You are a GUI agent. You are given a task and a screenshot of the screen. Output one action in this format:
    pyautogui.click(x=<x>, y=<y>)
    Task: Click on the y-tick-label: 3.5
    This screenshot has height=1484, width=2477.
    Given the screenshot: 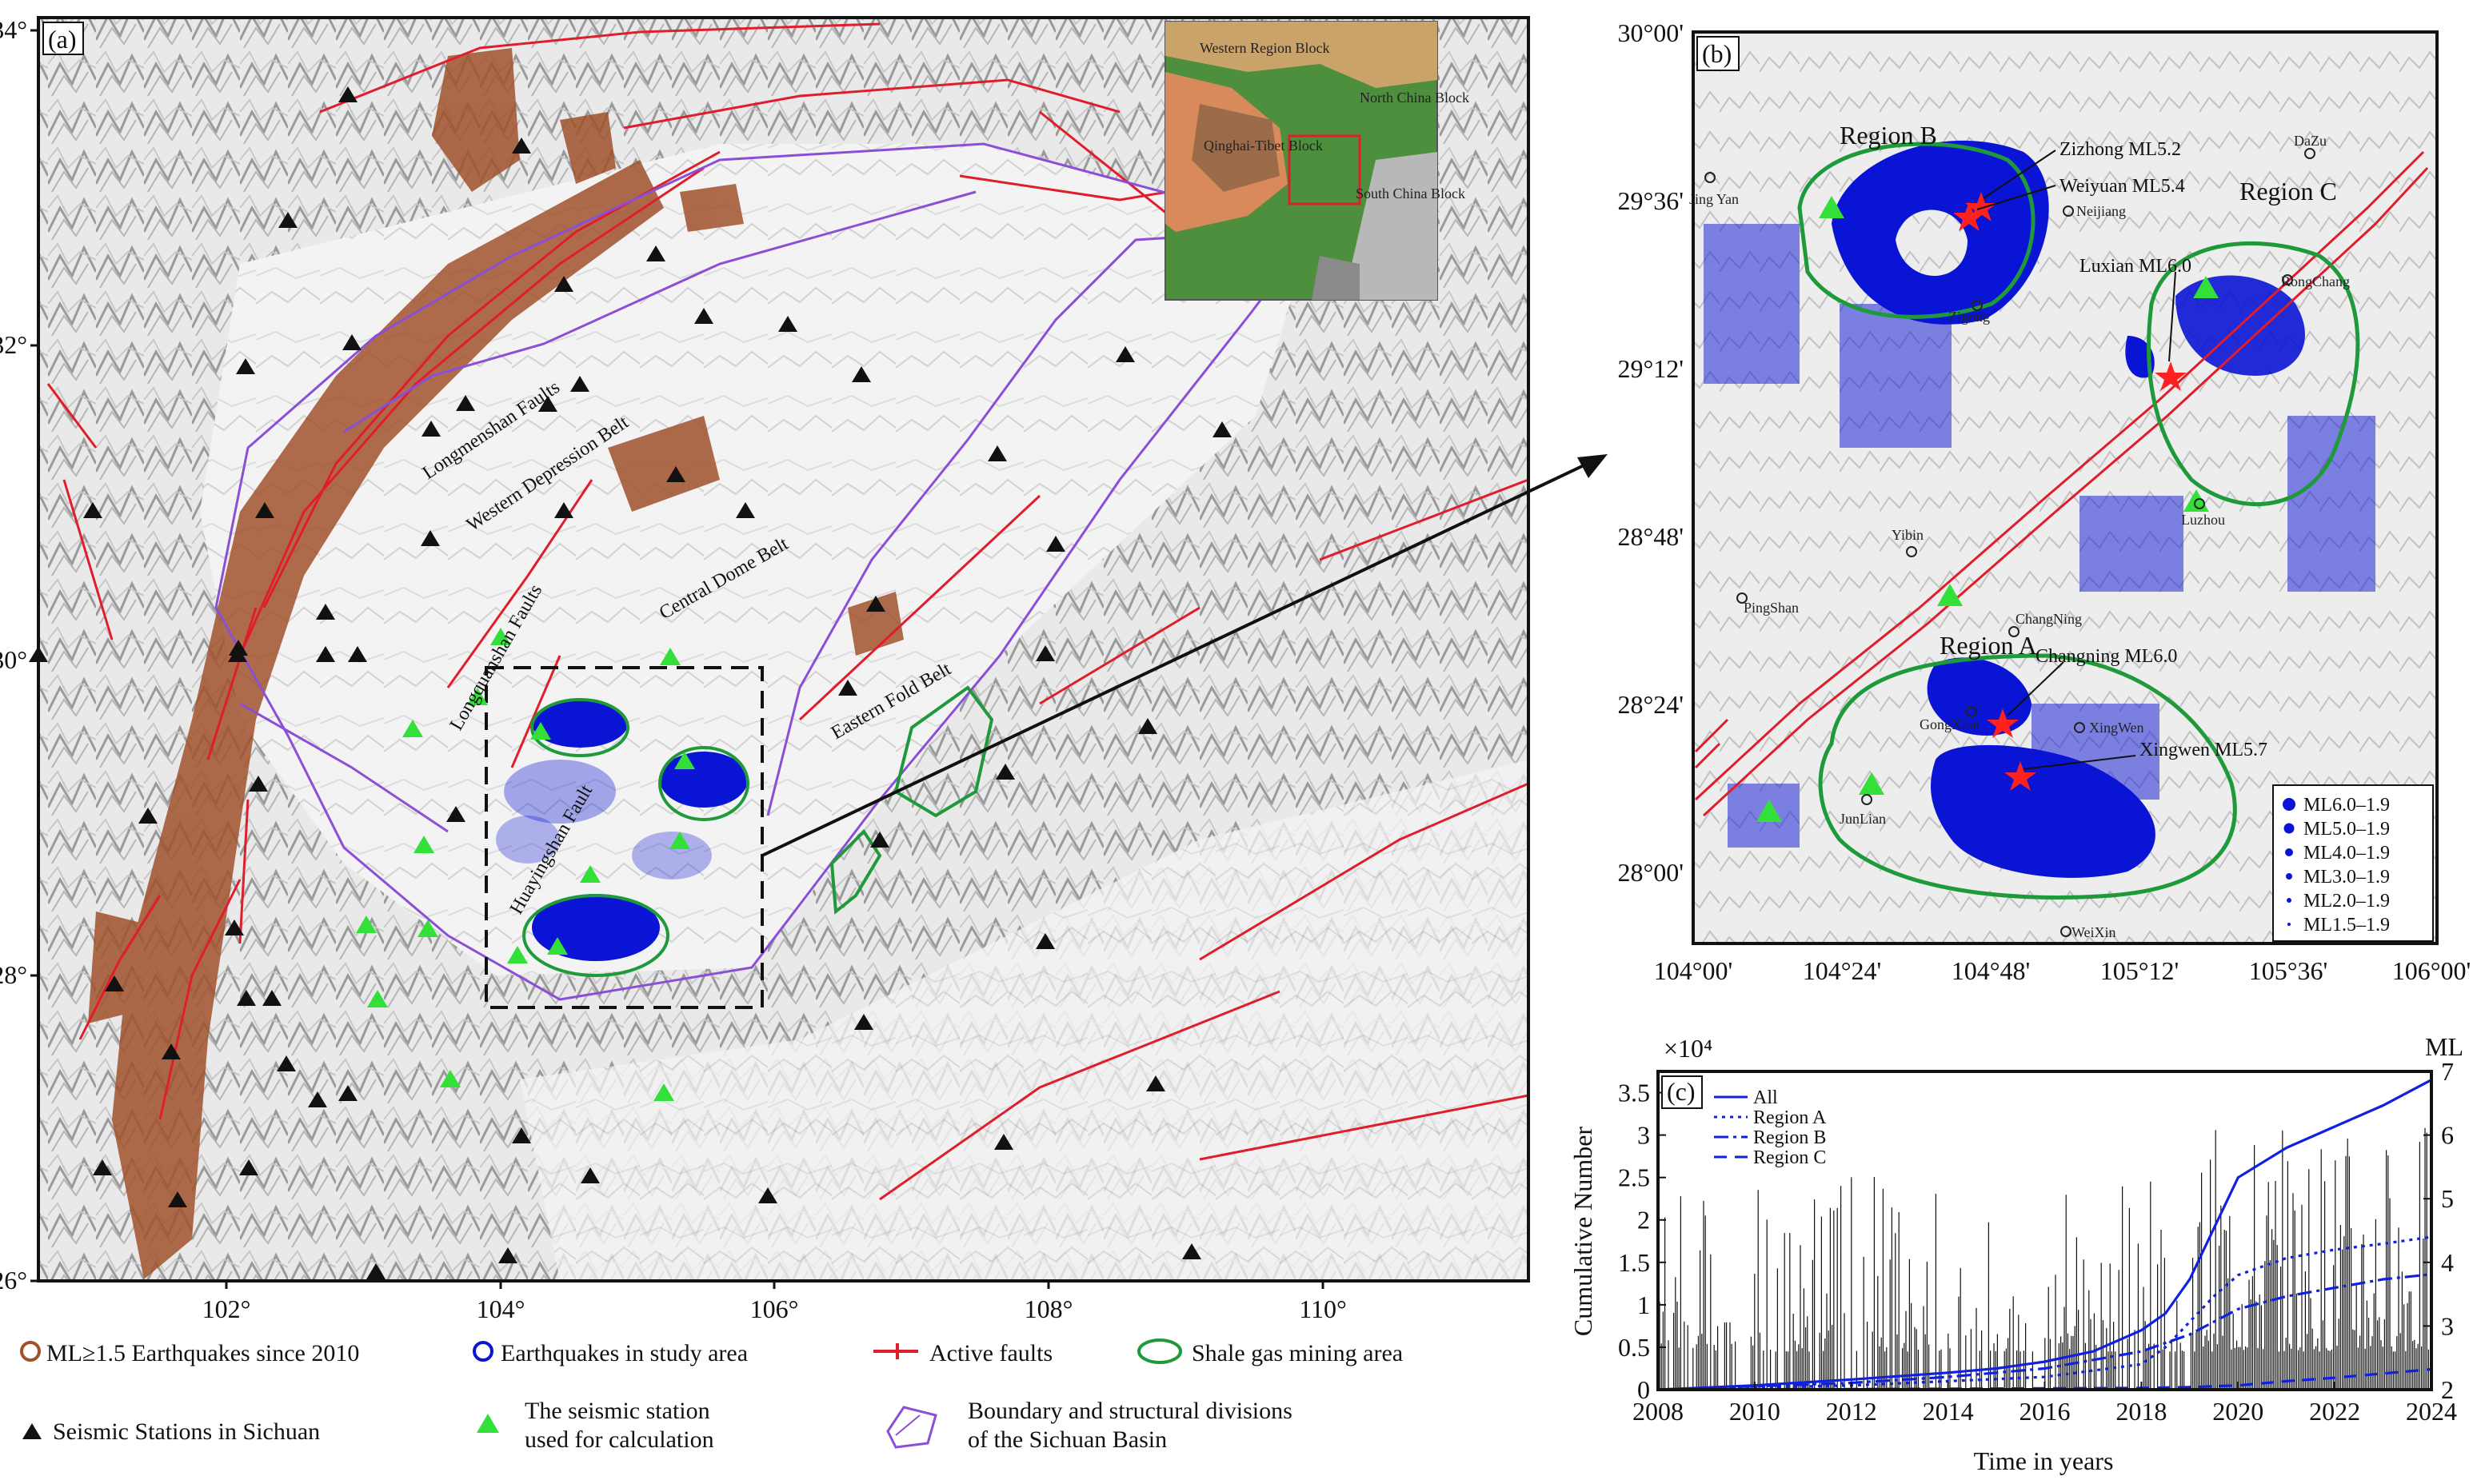 What is the action you would take?
    pyautogui.click(x=1634, y=1093)
    